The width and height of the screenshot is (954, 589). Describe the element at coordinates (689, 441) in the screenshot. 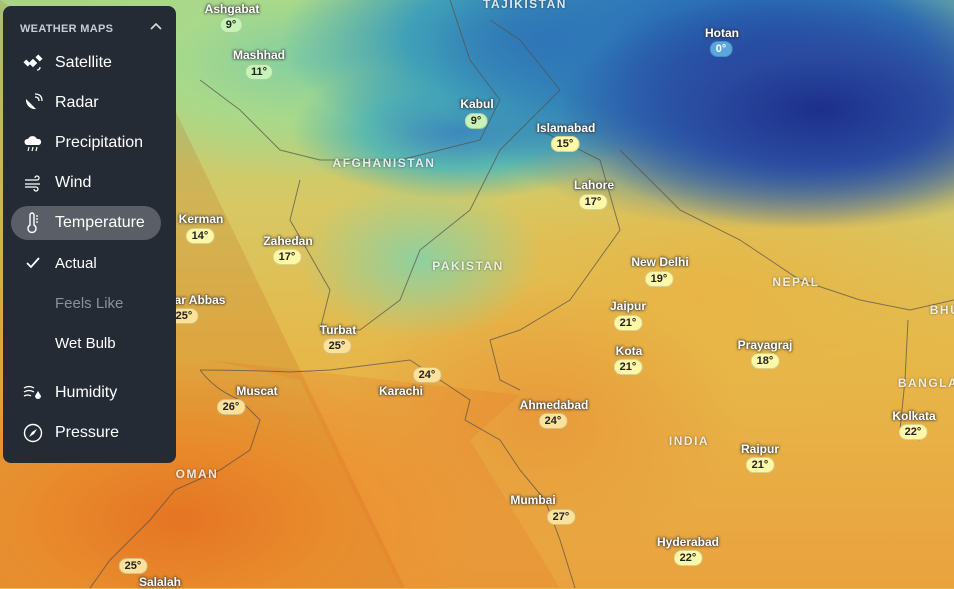

I see `country-label-india: INDIA` at that location.